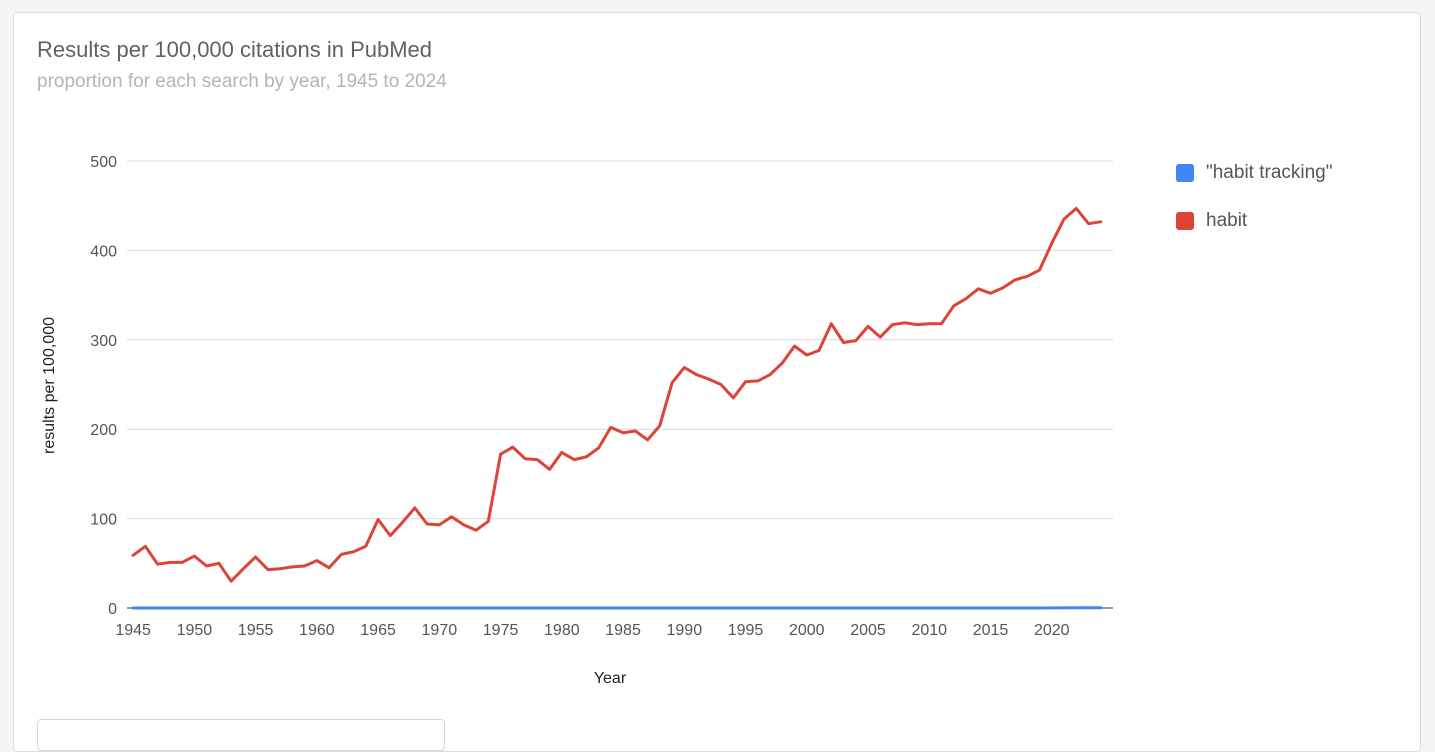 The image size is (1435, 752). Describe the element at coordinates (133, 630) in the screenshot. I see `x-tick-label-1945: 1945` at that location.